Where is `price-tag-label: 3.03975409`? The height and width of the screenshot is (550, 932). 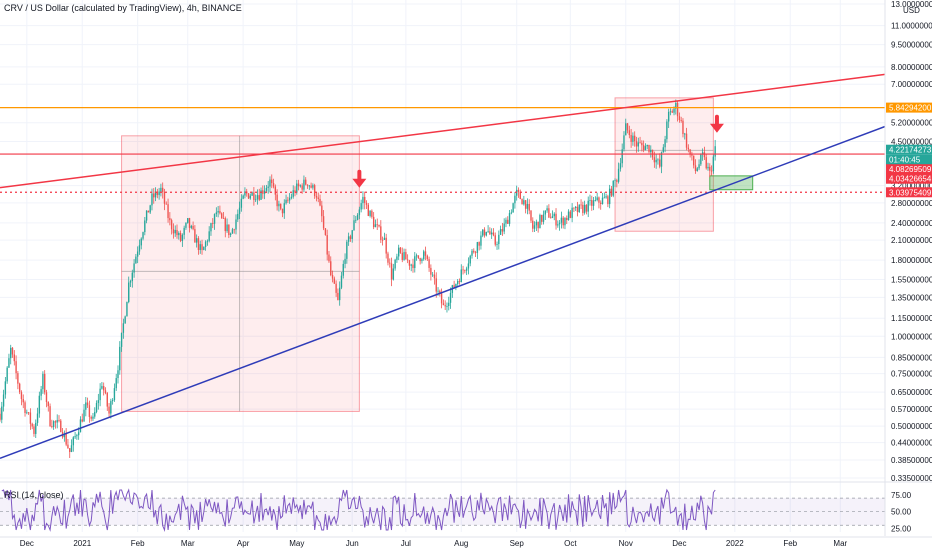 price-tag-label: 3.03975409 is located at coordinates (910, 192).